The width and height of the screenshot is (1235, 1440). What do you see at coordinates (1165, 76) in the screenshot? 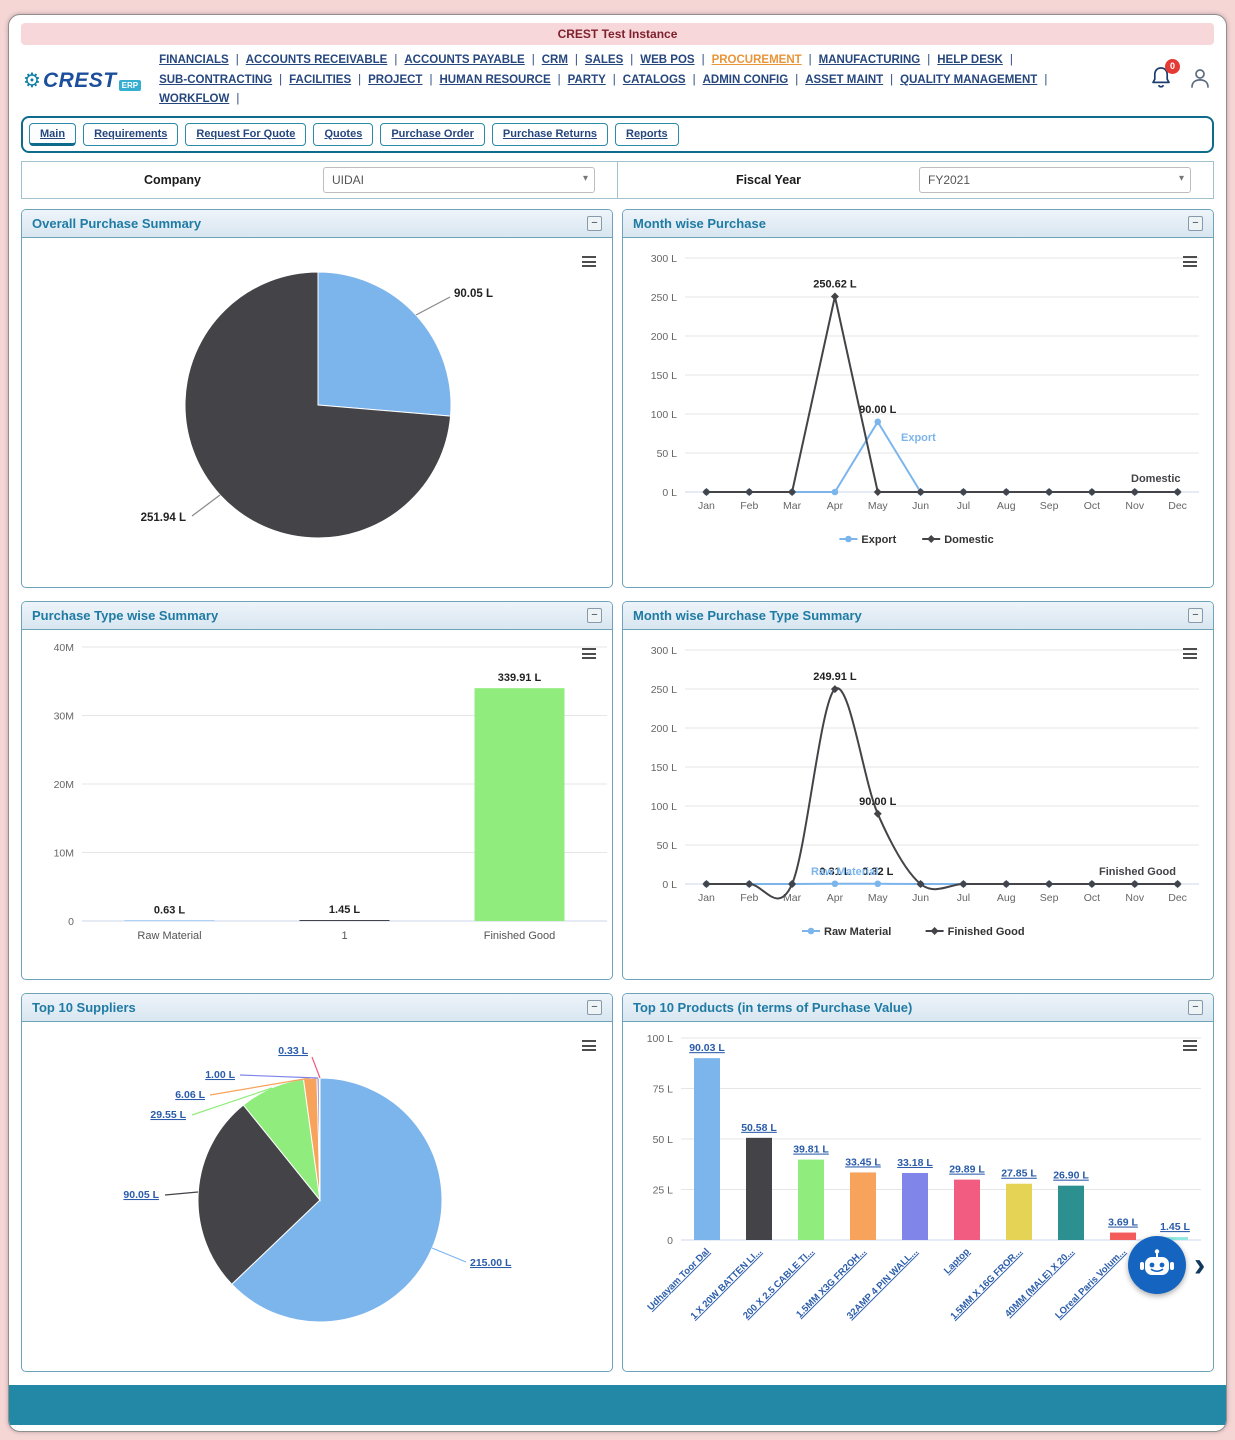
I see `notifications-bell-icon: 0` at bounding box center [1165, 76].